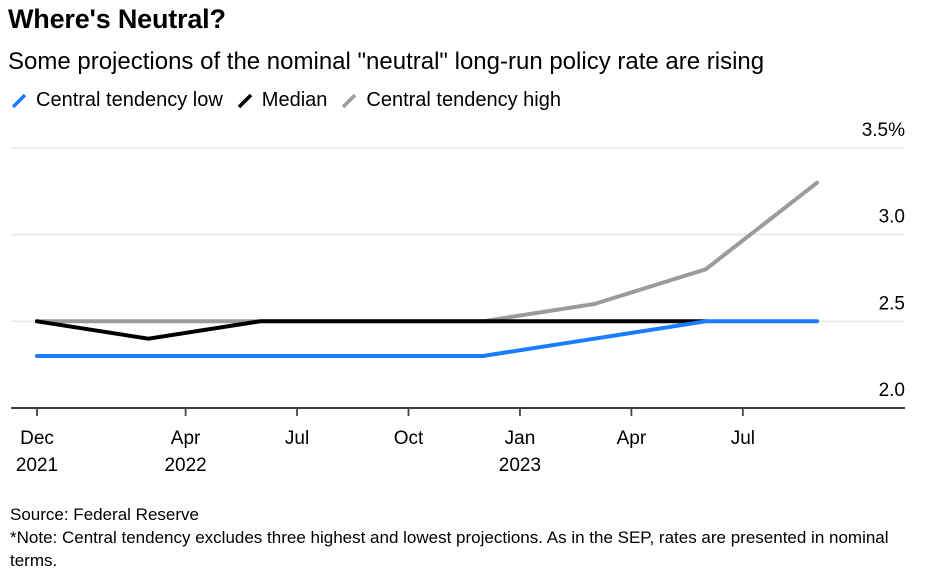  What do you see at coordinates (883, 130) in the screenshot?
I see `y-tick-label: 3.5%` at bounding box center [883, 130].